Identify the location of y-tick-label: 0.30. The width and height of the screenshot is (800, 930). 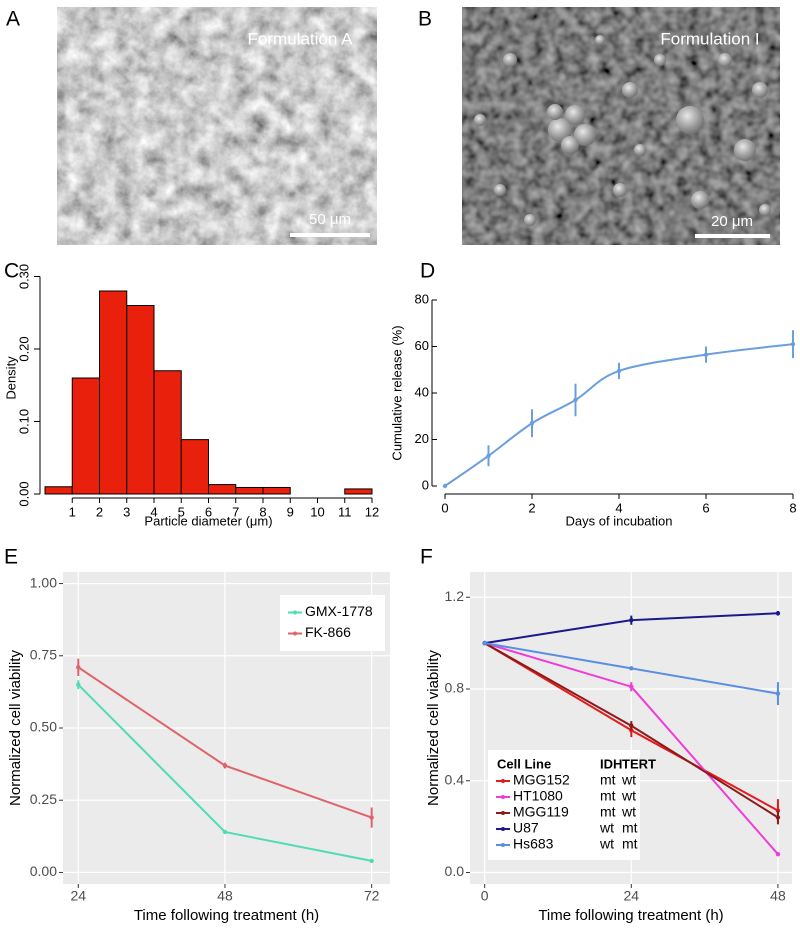
(23, 276).